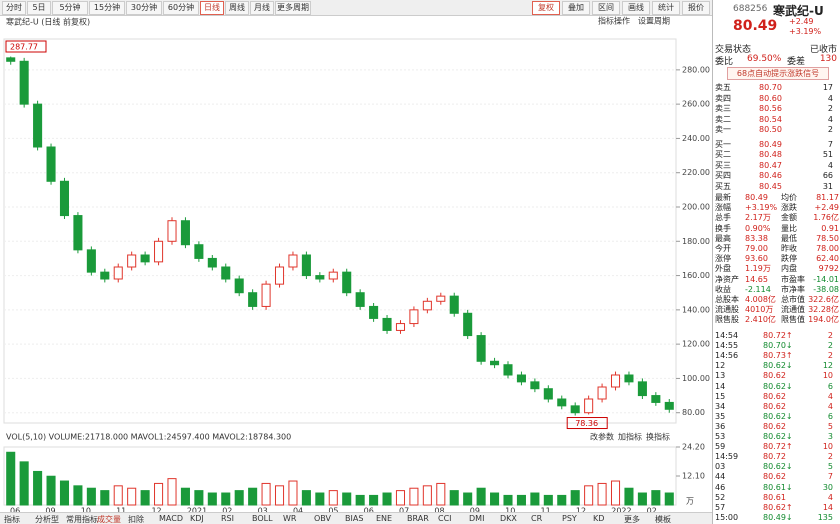 This screenshot has height=524, width=840. I want to click on indicator-tab: BIAS, so click(354, 518).